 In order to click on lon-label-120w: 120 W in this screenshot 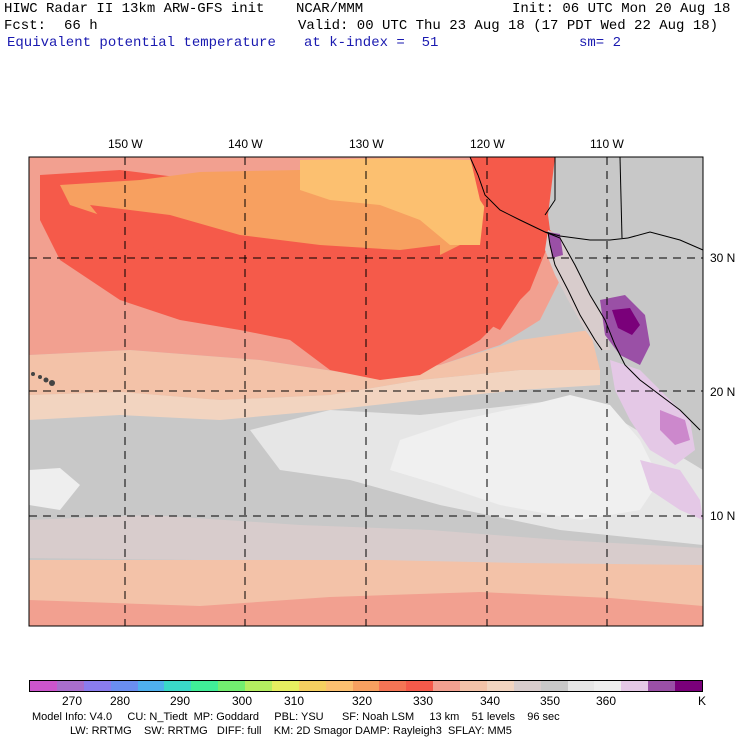, I will do `click(487, 144)`.